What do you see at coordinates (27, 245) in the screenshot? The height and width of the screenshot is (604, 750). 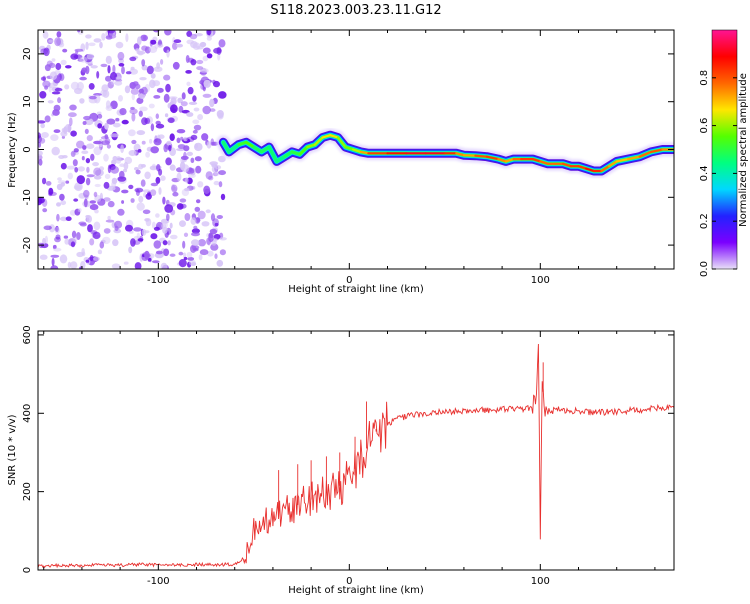 I see `y-tick-label: -20` at bounding box center [27, 245].